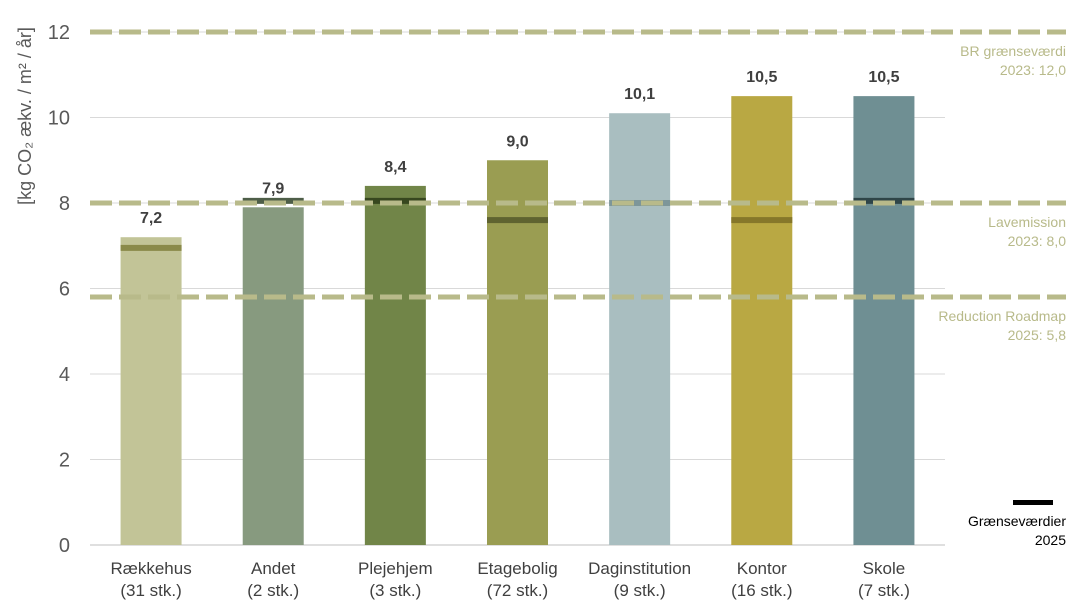 This screenshot has width=1070, height=601. I want to click on category-count-label: (7 stk.), so click(884, 590).